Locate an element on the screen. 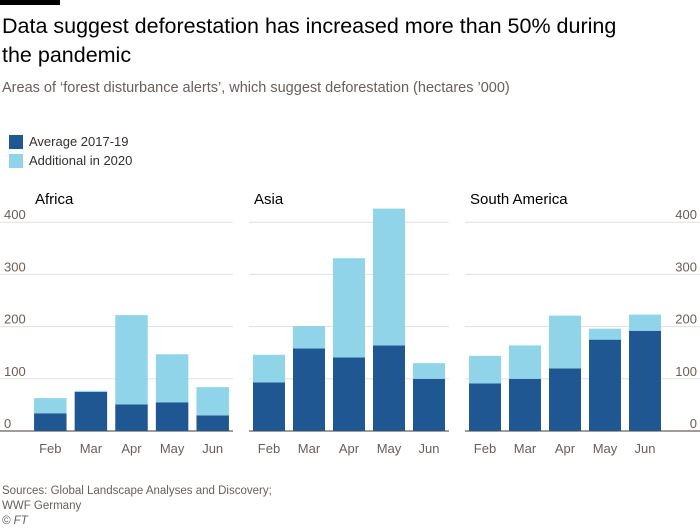 This screenshot has height=530, width=700. africa-ytick-300: 300 is located at coordinates (15, 266).